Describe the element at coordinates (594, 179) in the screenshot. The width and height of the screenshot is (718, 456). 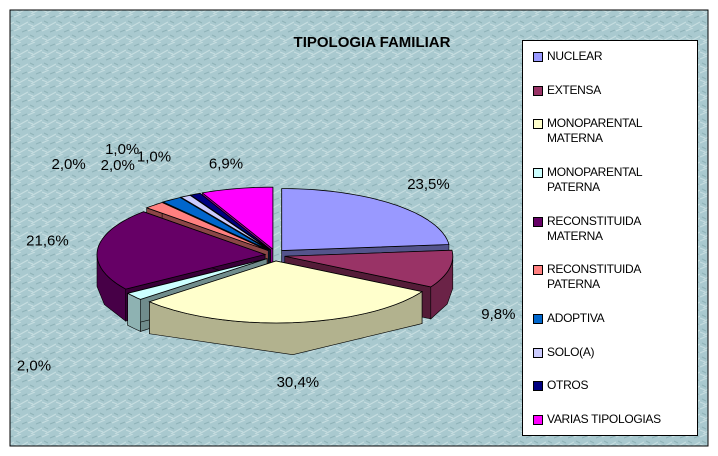
I see `legend-label: MONOPARENTAL PATERNA` at that location.